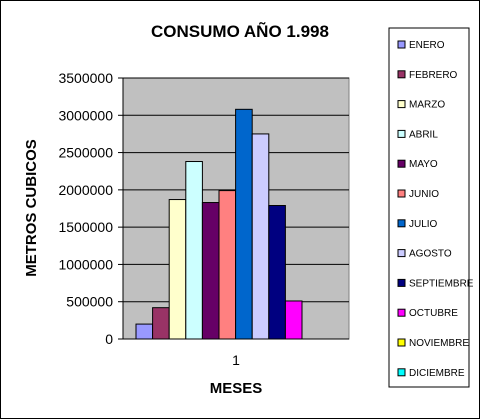 The width and height of the screenshot is (480, 419). Describe the element at coordinates (85, 115) in the screenshot. I see `y-tick-label: 3000000` at that location.